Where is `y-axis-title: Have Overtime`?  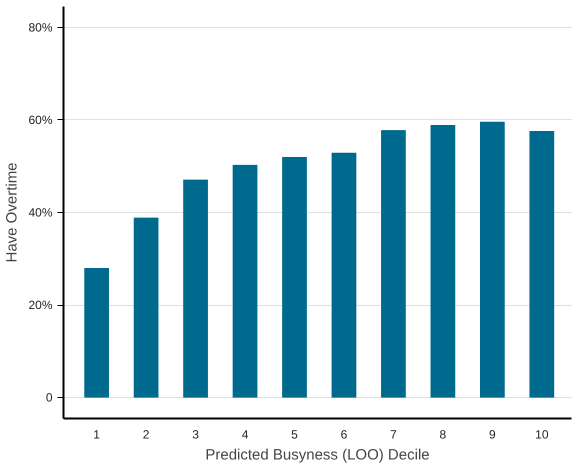 y-axis-title: Have Overtime is located at coordinates (11, 212).